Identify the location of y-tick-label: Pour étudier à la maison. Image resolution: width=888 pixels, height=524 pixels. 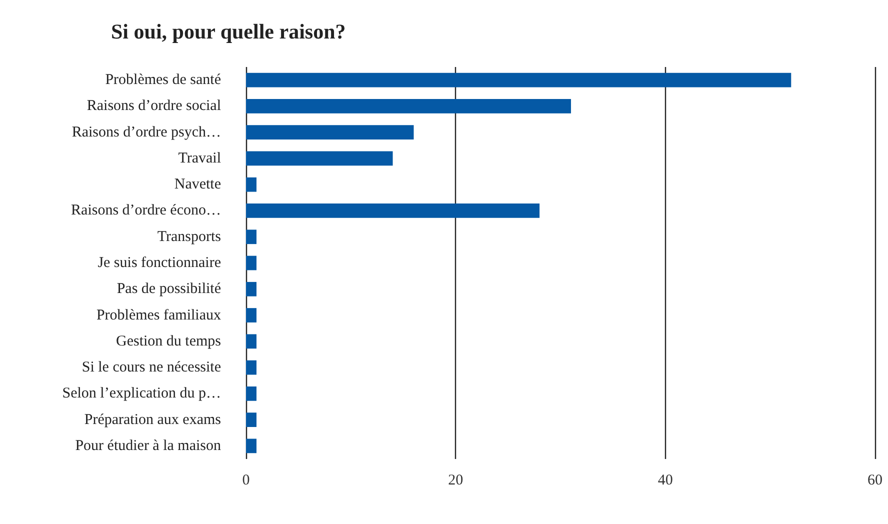
(148, 446).